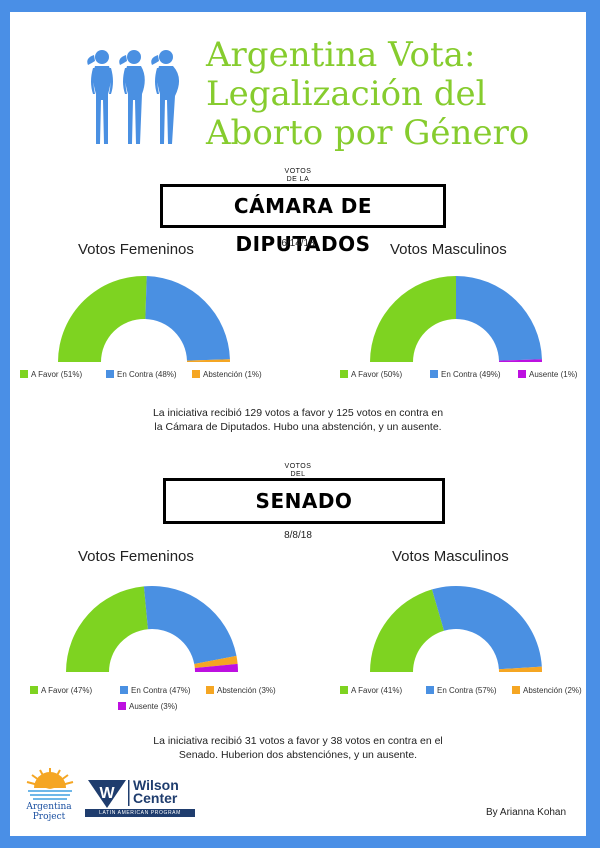 This screenshot has height=848, width=600. What do you see at coordinates (298, 179) in the screenshot?
I see `kicker-line: DE LA` at bounding box center [298, 179].